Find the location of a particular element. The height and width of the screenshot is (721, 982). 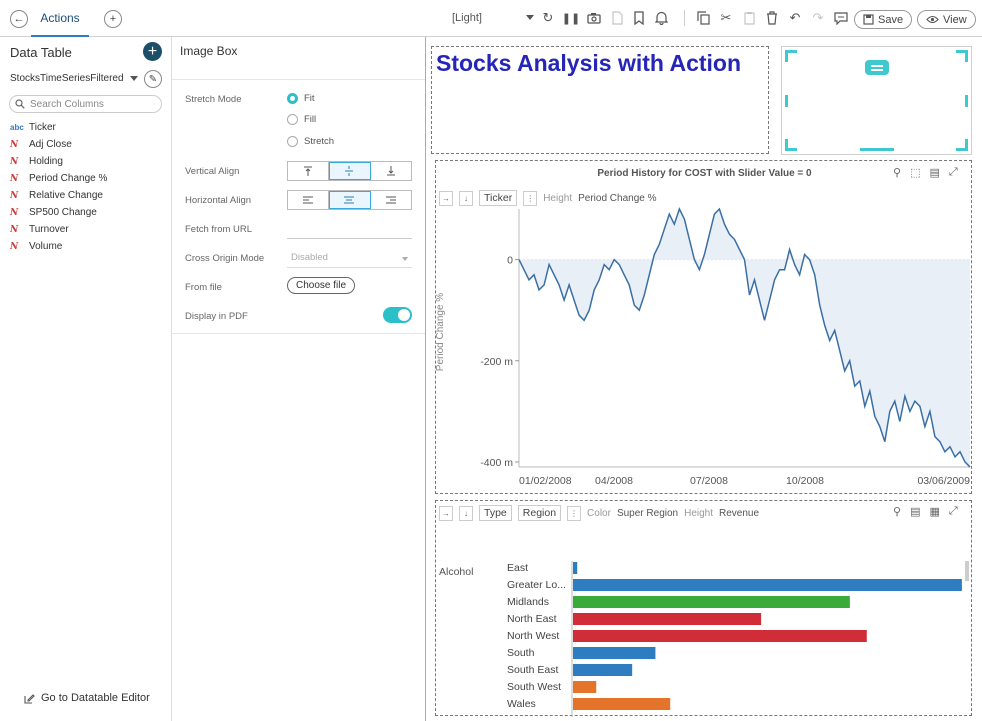

column-item: N Relative Change is located at coordinates (87, 195).